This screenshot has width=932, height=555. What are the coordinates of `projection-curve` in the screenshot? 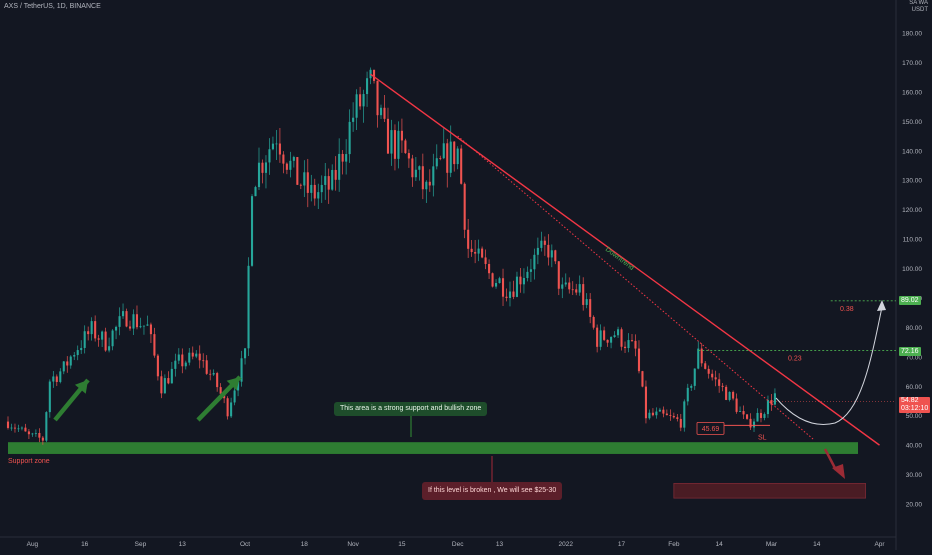 It's located at (829, 365).